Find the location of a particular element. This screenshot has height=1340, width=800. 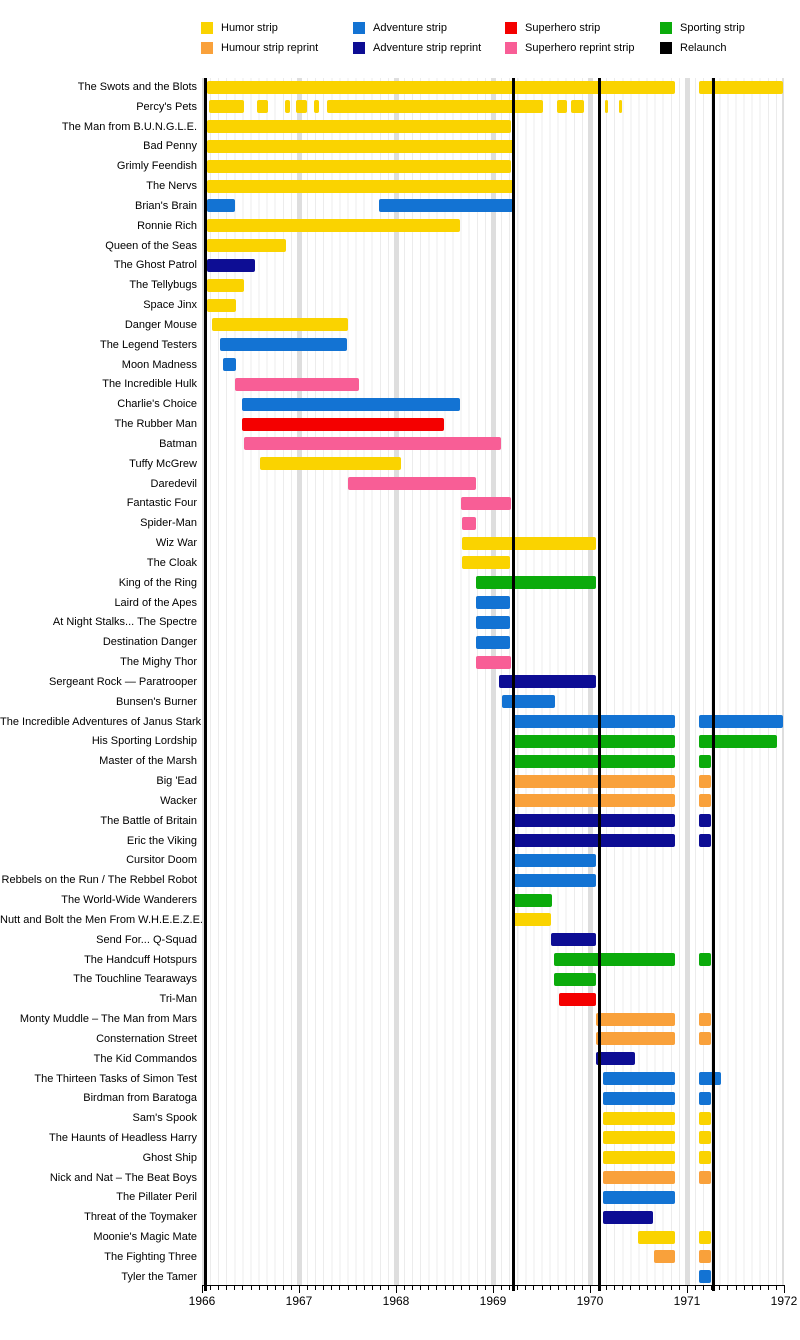

row-label: Percy's Pets is located at coordinates (166, 106).